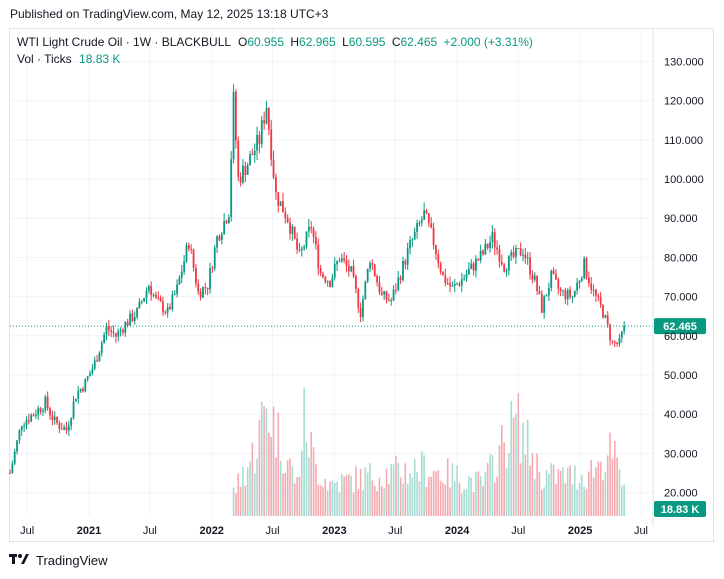  What do you see at coordinates (488, 42) in the screenshot?
I see `change-value: +2.000 (+3.31%)` at bounding box center [488, 42].